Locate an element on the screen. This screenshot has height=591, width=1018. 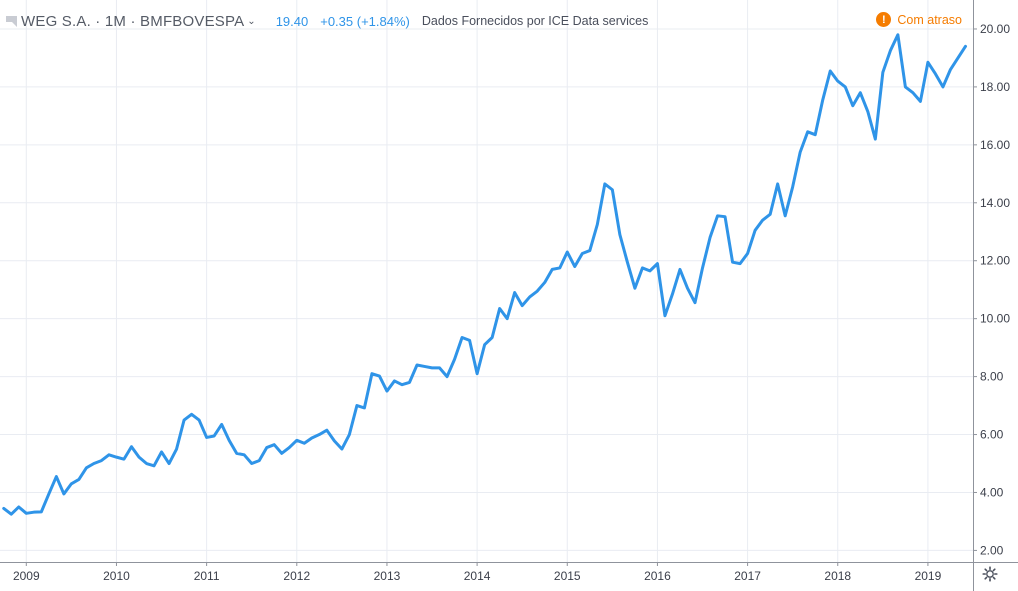
y-tick-label: 12.00 is located at coordinates (995, 261).